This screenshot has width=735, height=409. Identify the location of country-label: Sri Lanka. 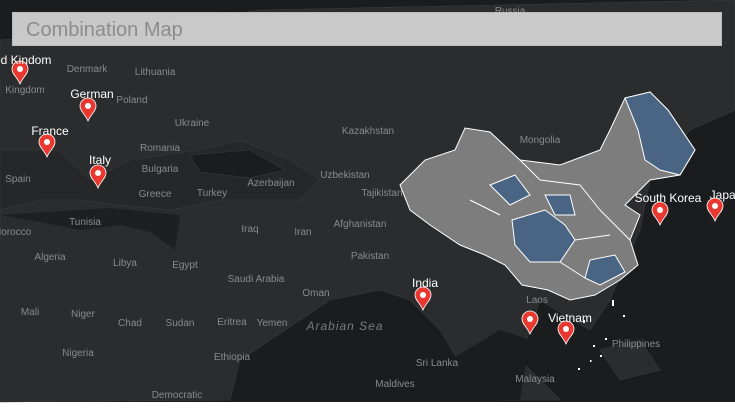
(437, 363).